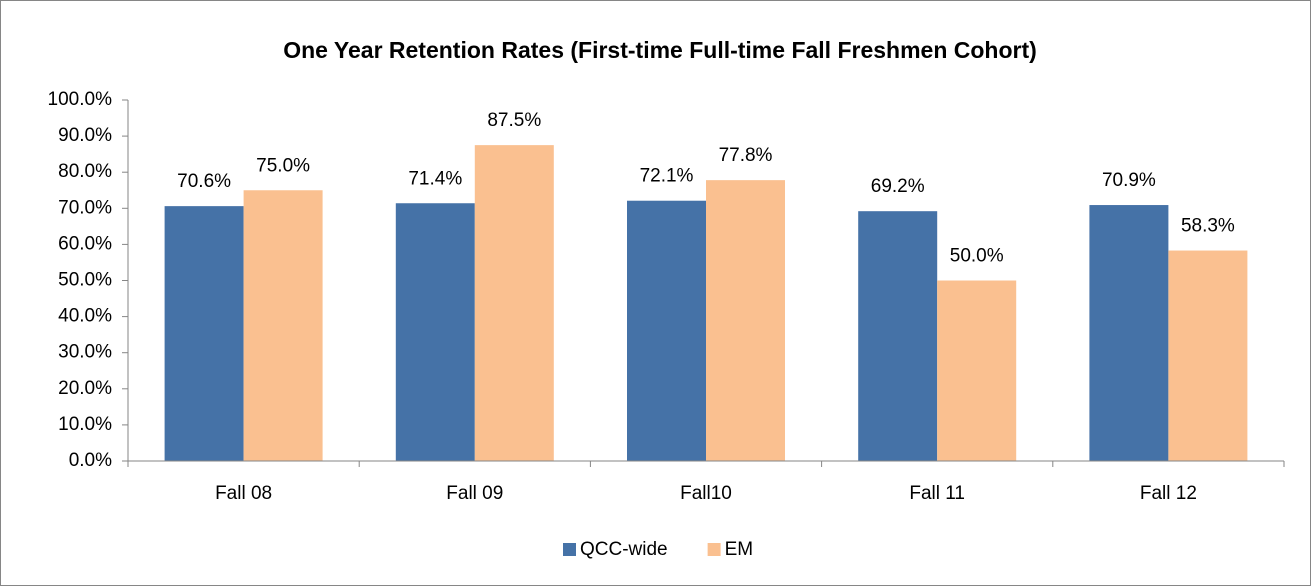 The height and width of the screenshot is (586, 1311). What do you see at coordinates (204, 181) in the screenshot?
I see `value-label: 70.6%` at bounding box center [204, 181].